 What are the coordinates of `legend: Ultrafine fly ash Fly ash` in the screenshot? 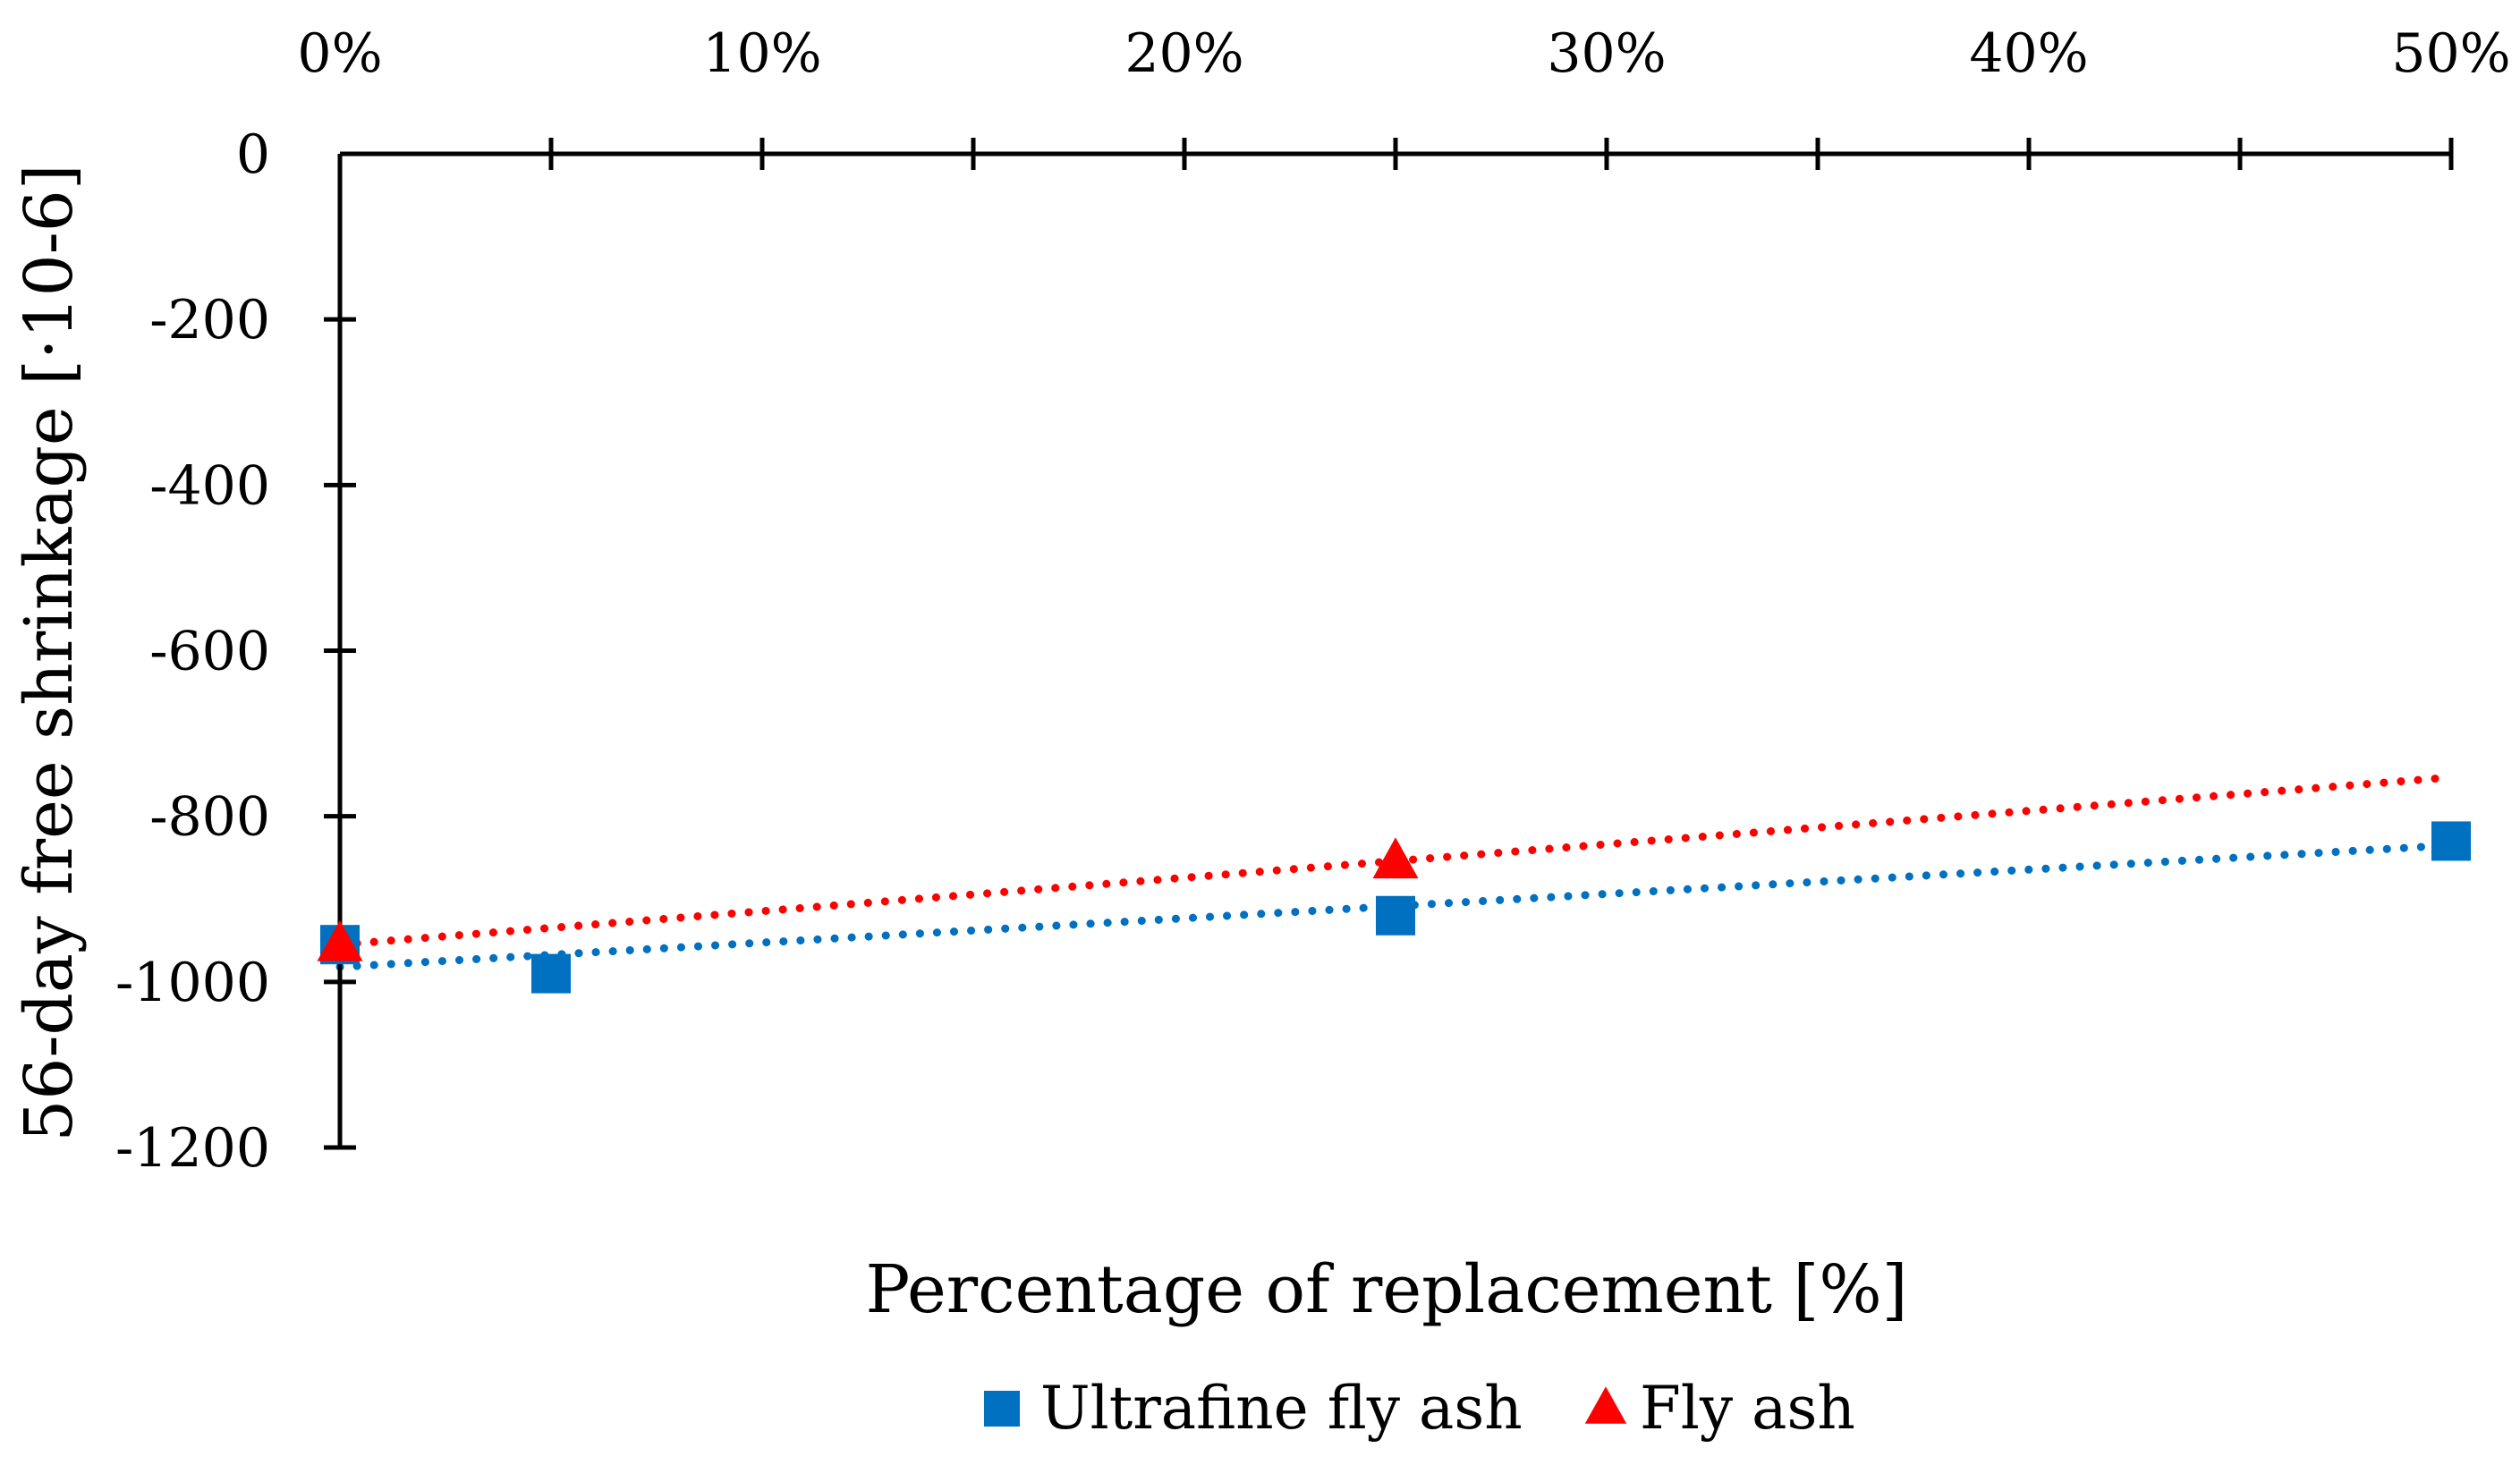 It's located at (1419, 1409).